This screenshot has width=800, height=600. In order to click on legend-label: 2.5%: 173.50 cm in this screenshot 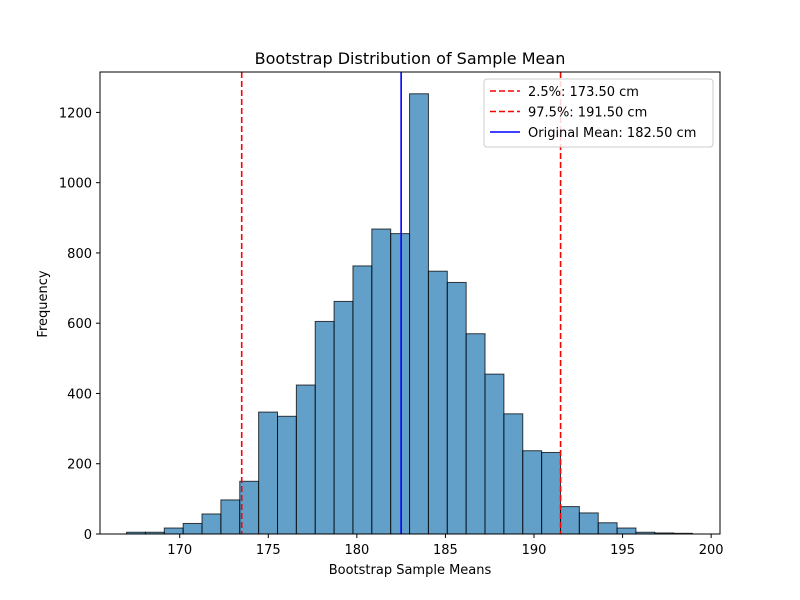, I will do `click(583, 92)`.